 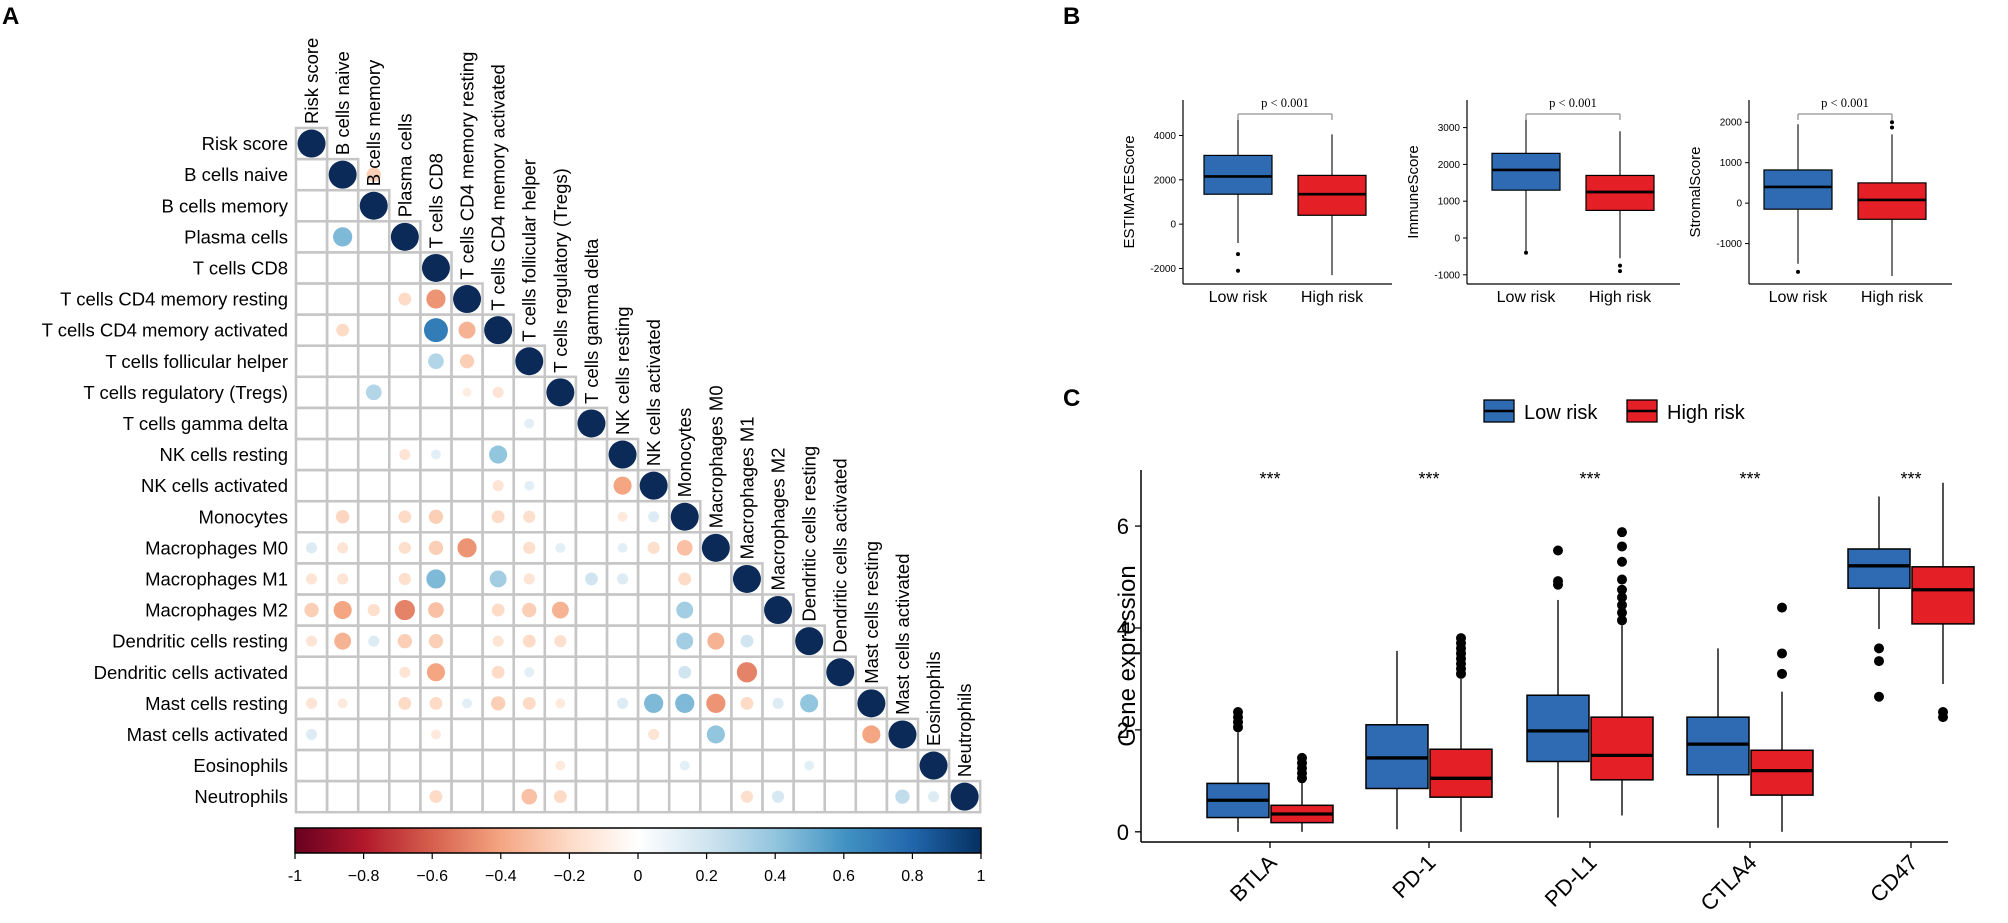 What do you see at coordinates (467, 166) in the screenshot?
I see `column-label: T cells CD4 memory resting` at bounding box center [467, 166].